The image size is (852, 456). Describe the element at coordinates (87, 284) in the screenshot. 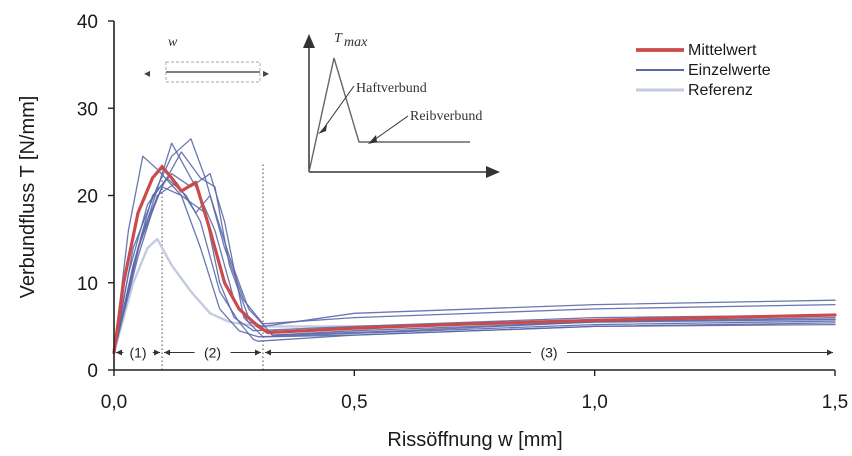

I see `y-tick-label: 10` at that location.